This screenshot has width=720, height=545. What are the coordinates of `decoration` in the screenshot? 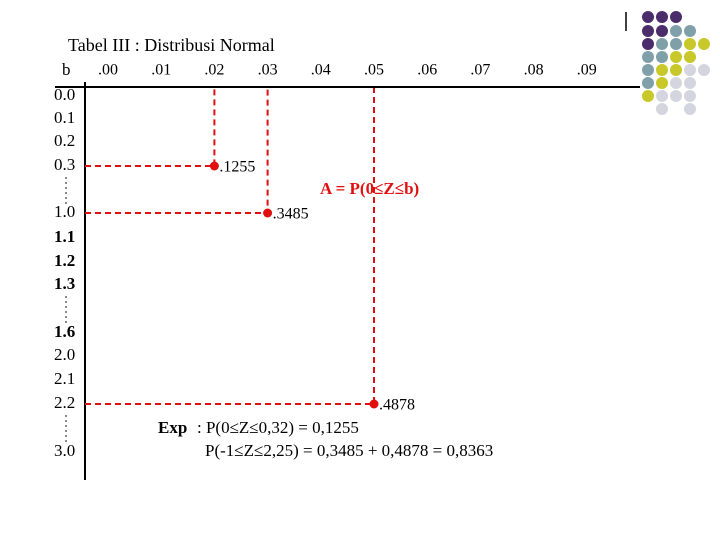 It's located at (667, 63).